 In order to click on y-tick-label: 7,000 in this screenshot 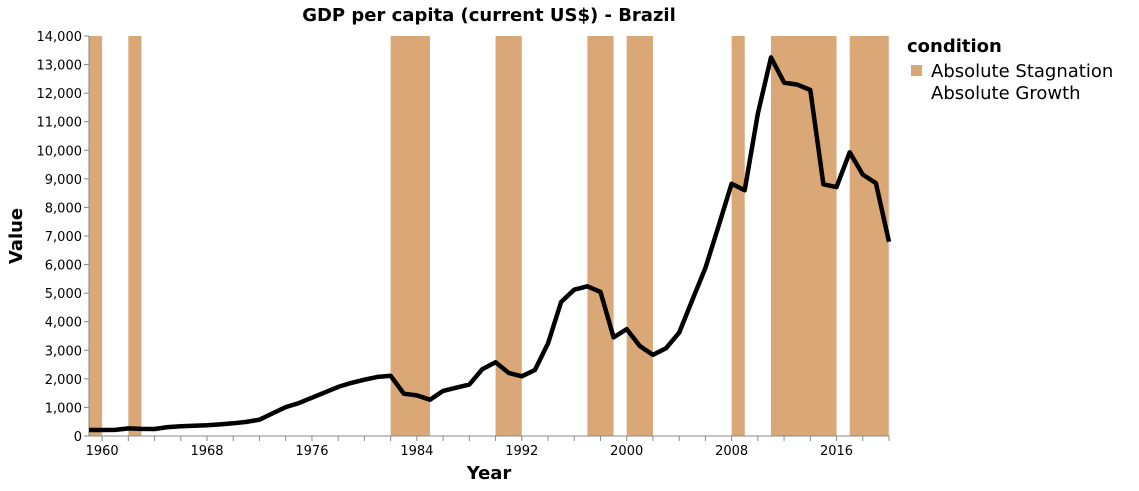, I will do `click(63, 237)`.